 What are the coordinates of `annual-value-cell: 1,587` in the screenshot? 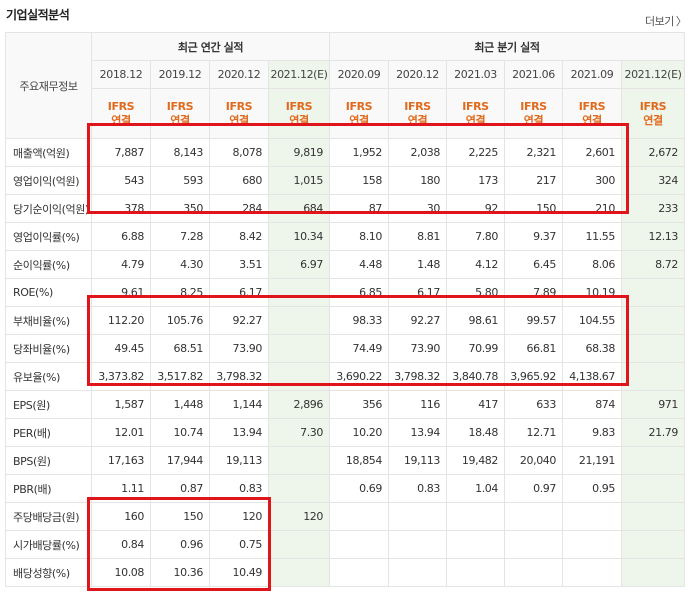 It's located at (121, 404).